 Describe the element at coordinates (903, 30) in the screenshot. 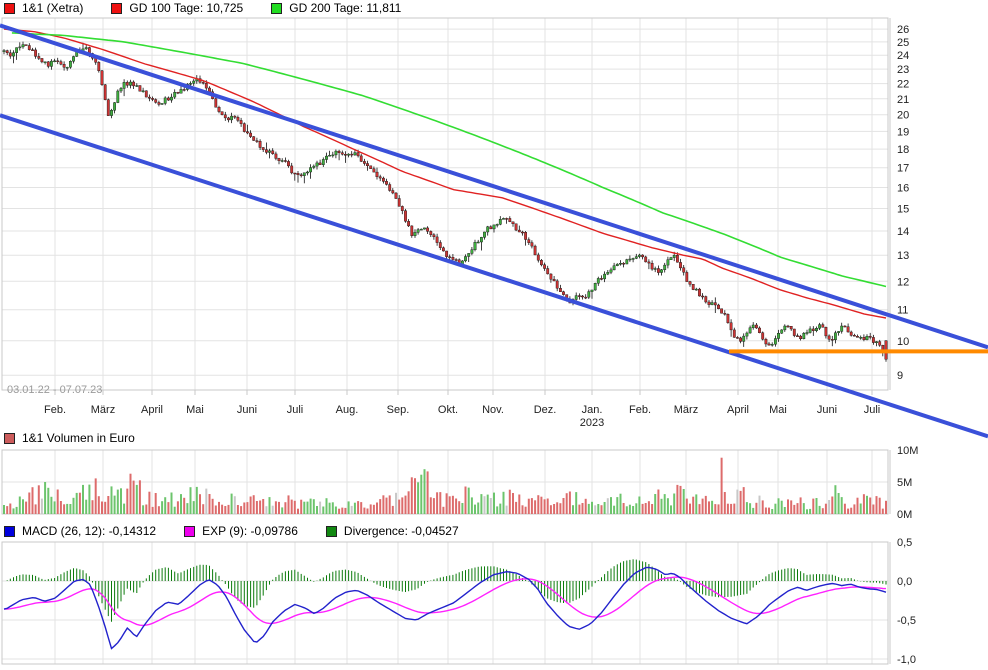

I see `svg-text: 26` at that location.